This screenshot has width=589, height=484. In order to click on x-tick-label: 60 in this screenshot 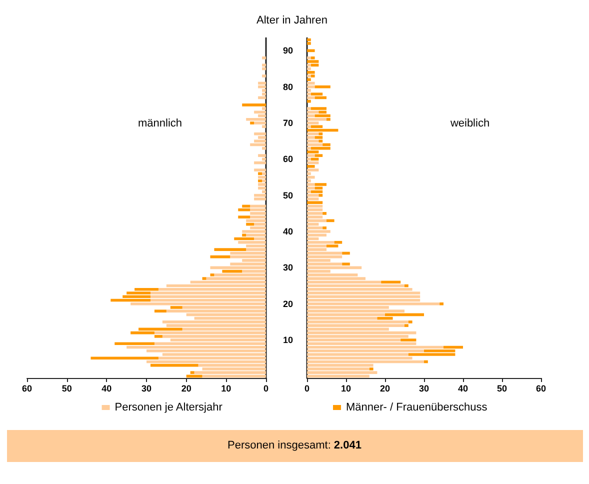, I will do `click(541, 389)`.